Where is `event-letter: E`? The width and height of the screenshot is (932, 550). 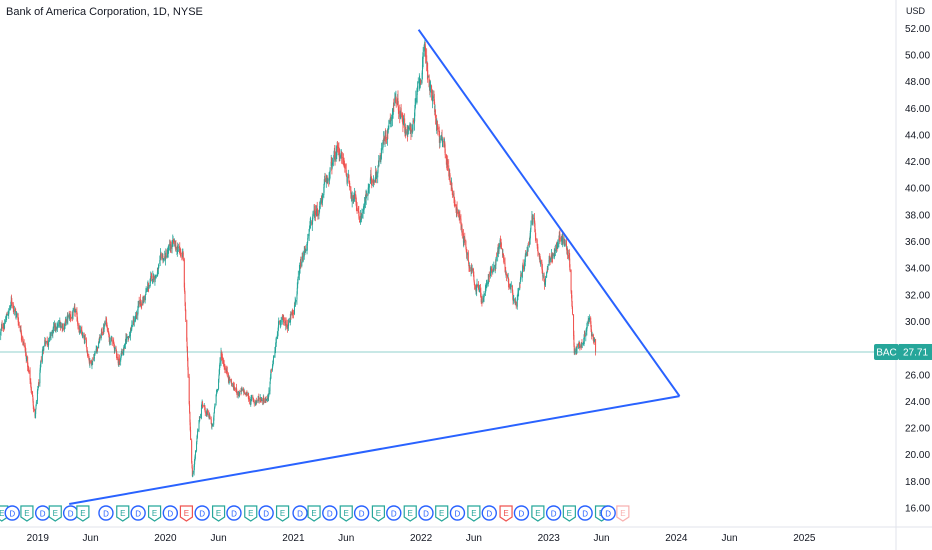
event-letter: E is located at coordinates (569, 513).